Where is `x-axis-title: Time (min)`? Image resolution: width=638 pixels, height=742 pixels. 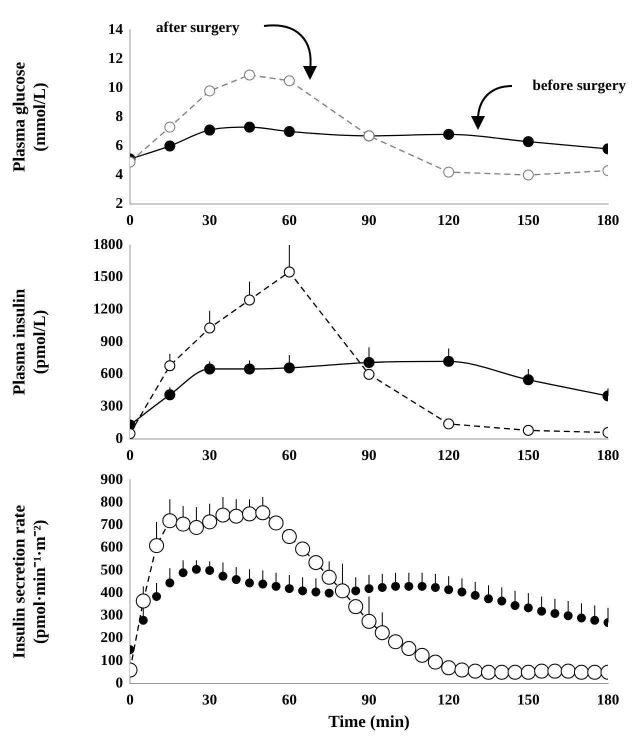 x-axis-title: Time (min) is located at coordinates (369, 722).